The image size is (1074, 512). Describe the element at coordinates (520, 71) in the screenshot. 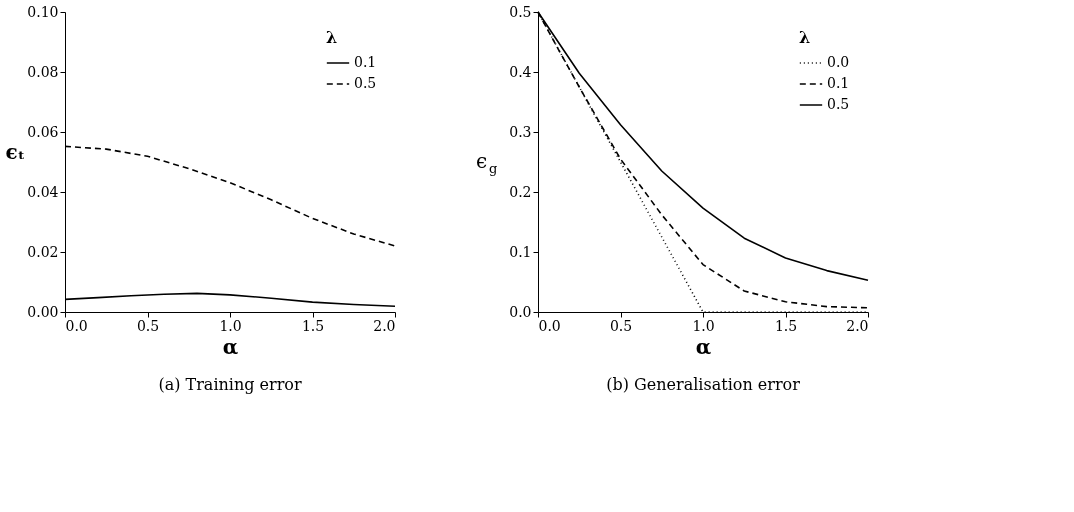

I see `y-tick-label: 0.4` at that location.